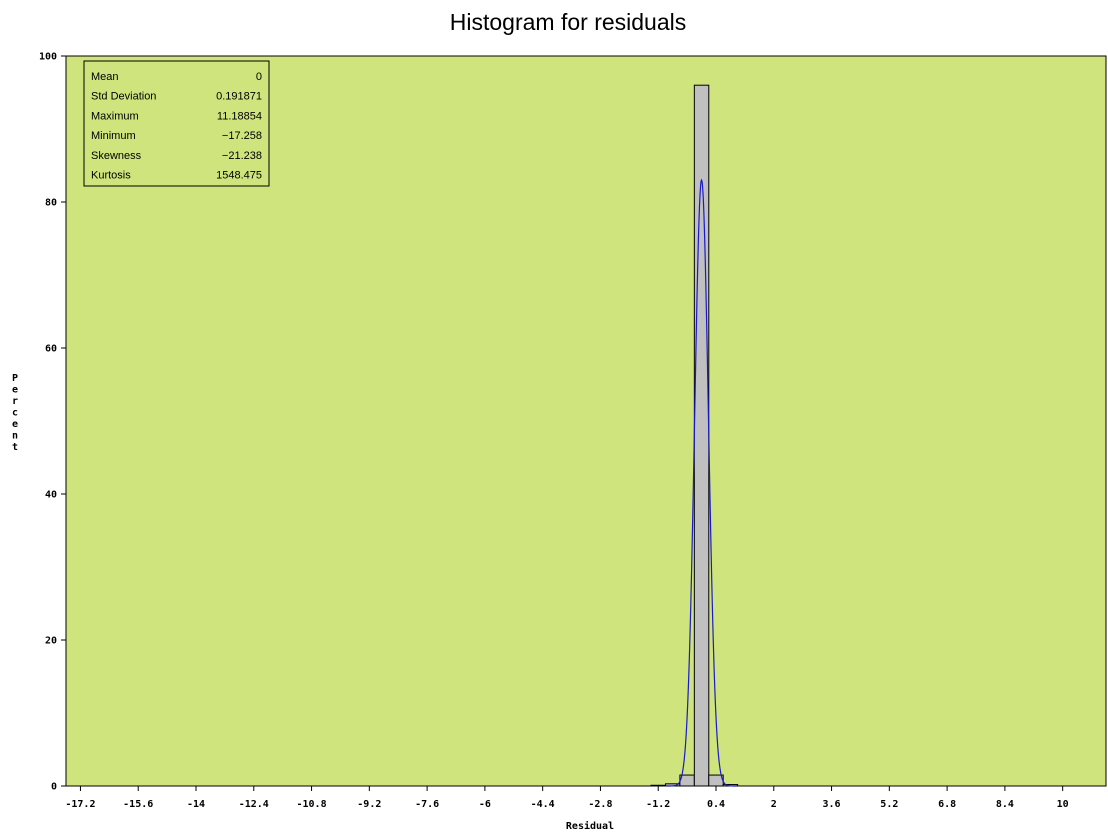 The width and height of the screenshot is (1108, 839). I want to click on chart-title: Histogram for residuals, so click(568, 22).